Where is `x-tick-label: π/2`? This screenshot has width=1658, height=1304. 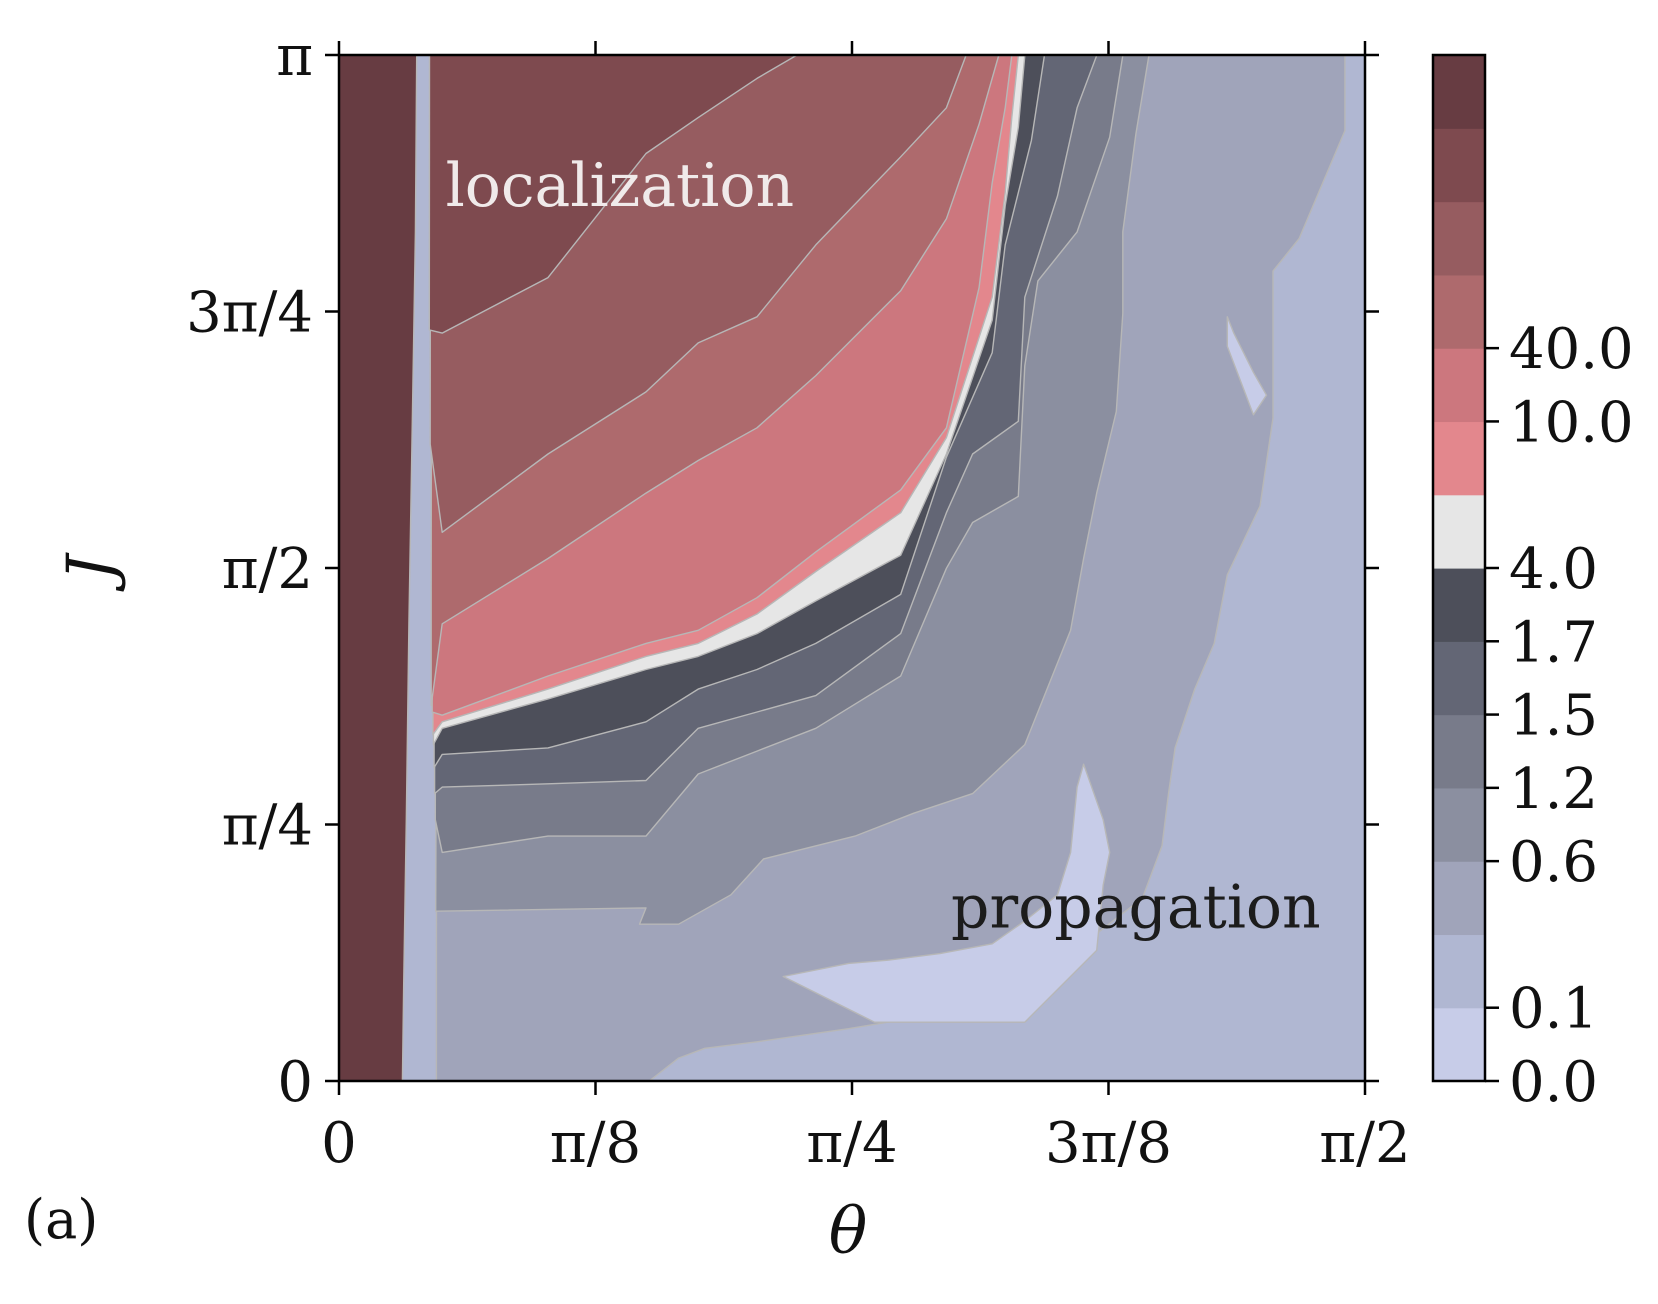 x-tick-label: π/2 is located at coordinates (1364, 1143).